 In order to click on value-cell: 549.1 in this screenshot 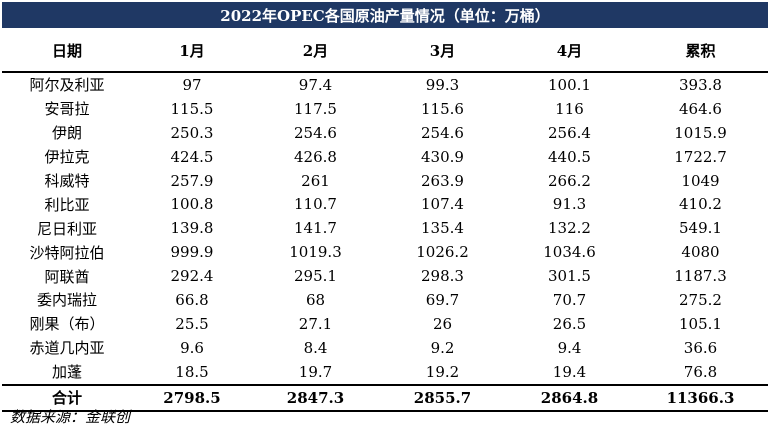, I will do `click(700, 228)`.